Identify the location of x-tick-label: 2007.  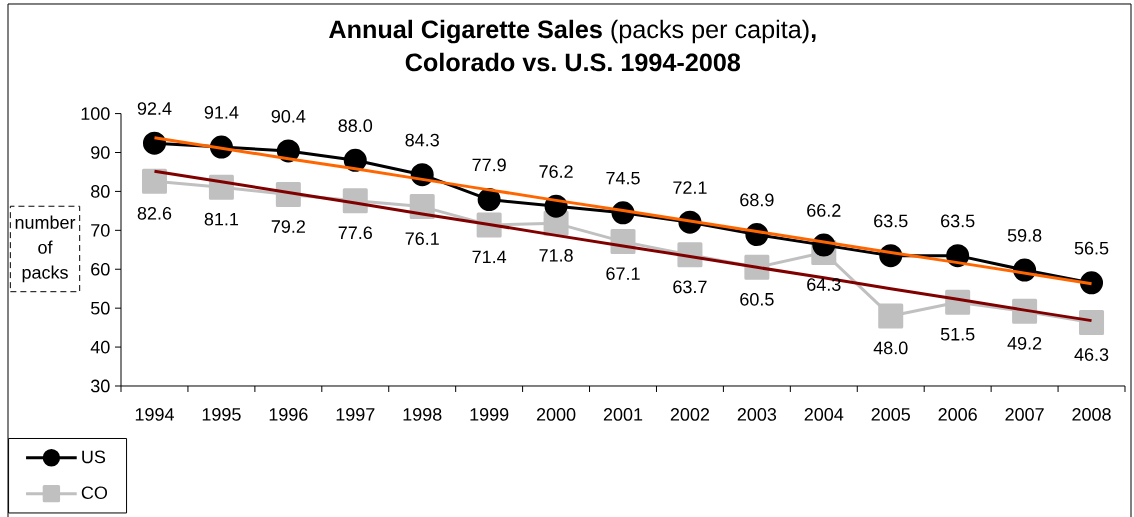
(1024, 414).